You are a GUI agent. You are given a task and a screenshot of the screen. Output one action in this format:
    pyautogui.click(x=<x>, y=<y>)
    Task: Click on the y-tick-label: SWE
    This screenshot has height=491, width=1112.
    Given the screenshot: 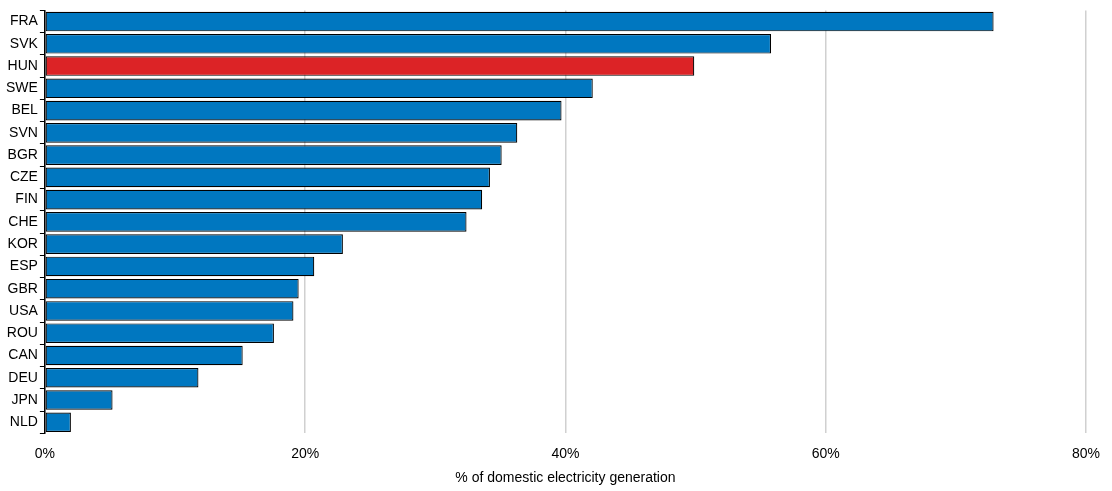 What is the action you would take?
    pyautogui.click(x=22, y=87)
    